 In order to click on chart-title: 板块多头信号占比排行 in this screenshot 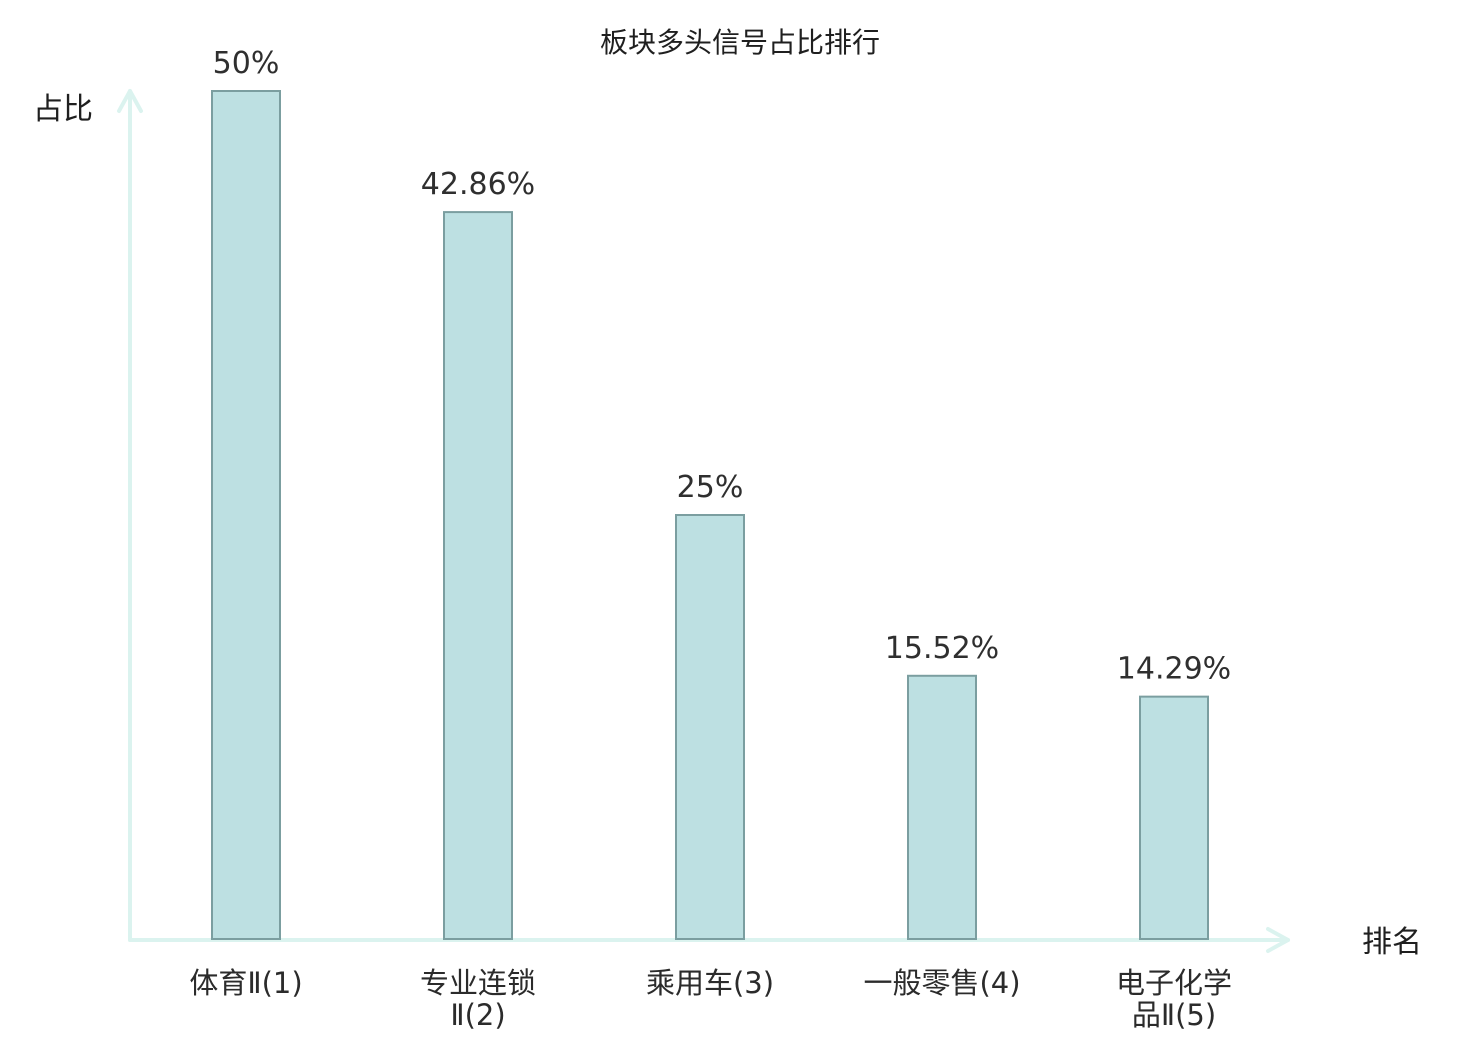, I will do `click(740, 42)`.